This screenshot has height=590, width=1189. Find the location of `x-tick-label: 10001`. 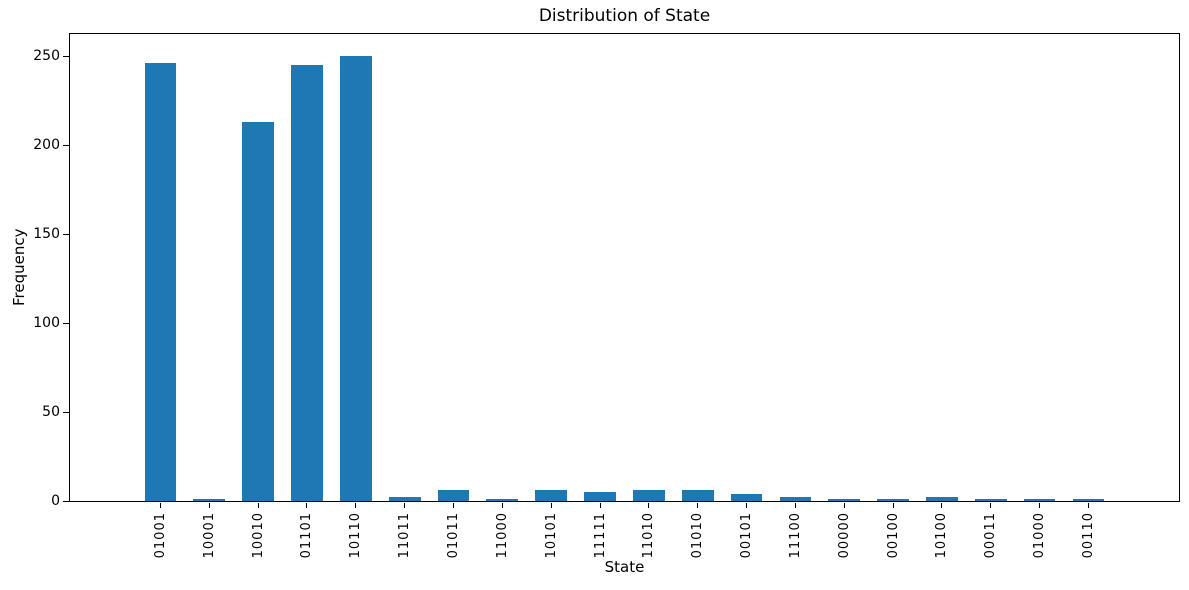

x-tick-label: 10001 is located at coordinates (209, 535).